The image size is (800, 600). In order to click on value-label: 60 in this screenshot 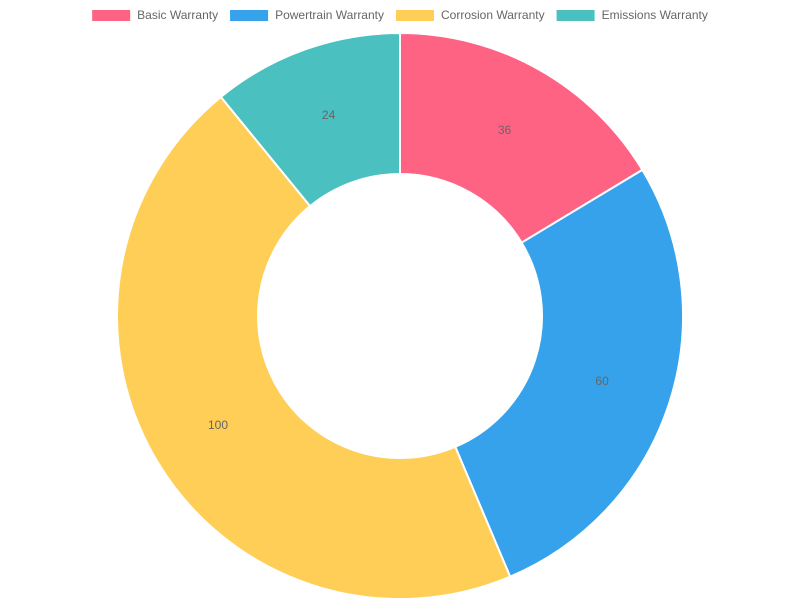, I will do `click(602, 381)`.